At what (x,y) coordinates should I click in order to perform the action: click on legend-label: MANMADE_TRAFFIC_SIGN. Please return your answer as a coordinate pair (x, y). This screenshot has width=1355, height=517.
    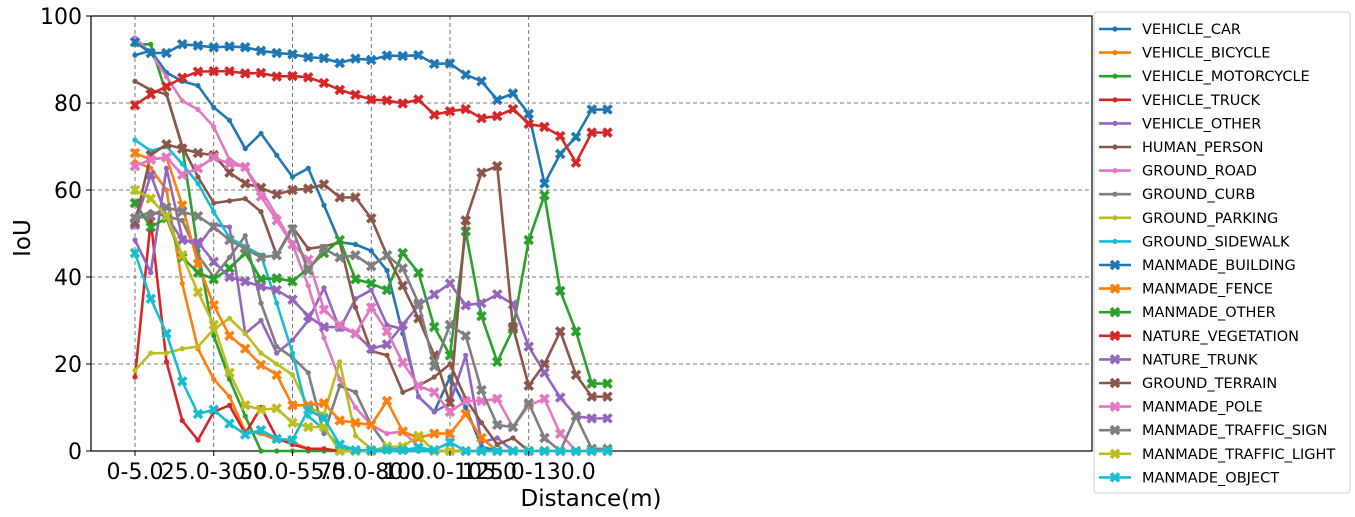
    Looking at the image, I should click on (1234, 431).